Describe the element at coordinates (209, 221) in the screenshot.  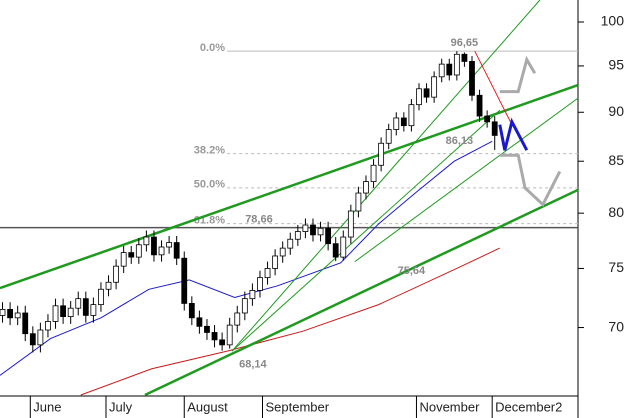
I see `fib-label: 61.8%` at that location.